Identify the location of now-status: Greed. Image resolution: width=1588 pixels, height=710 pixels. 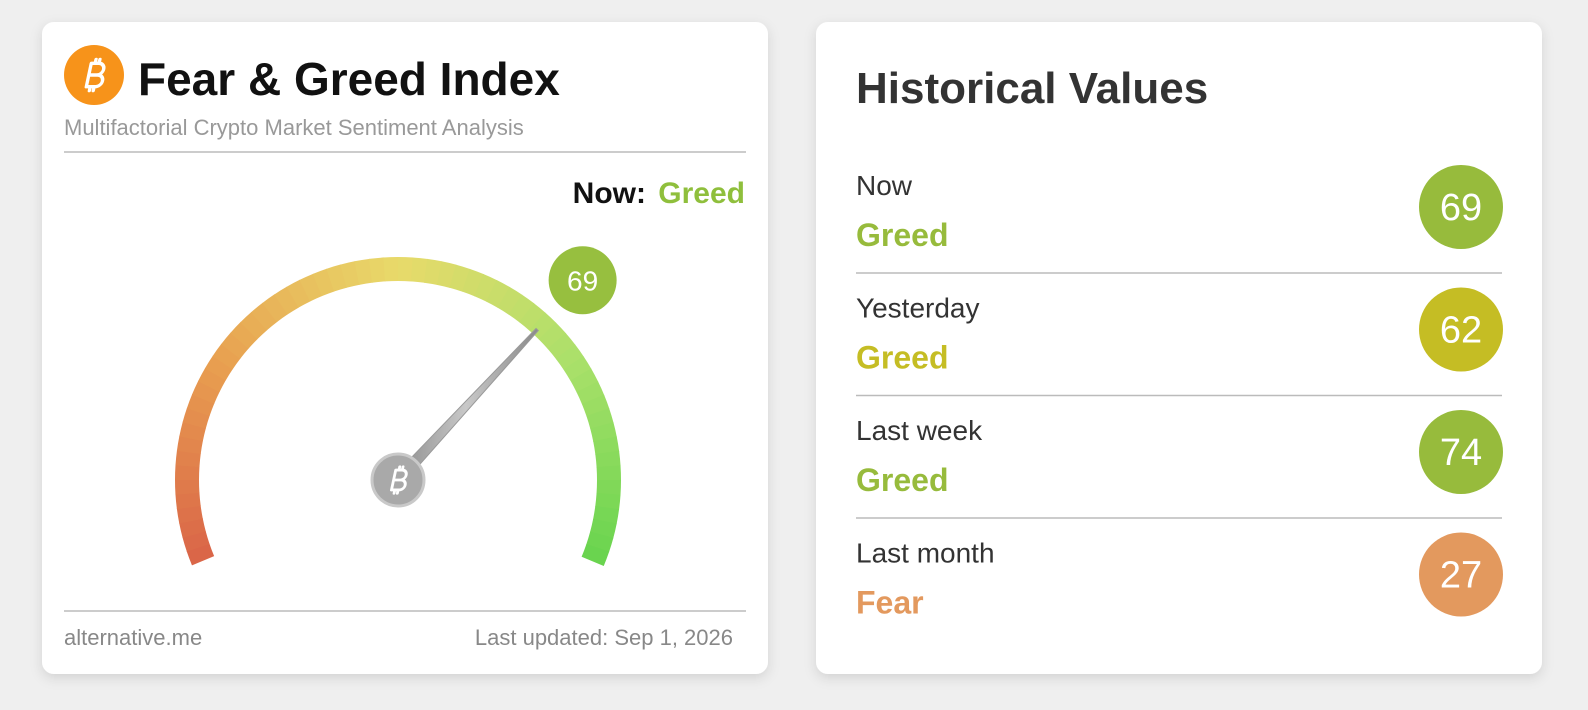
(701, 193).